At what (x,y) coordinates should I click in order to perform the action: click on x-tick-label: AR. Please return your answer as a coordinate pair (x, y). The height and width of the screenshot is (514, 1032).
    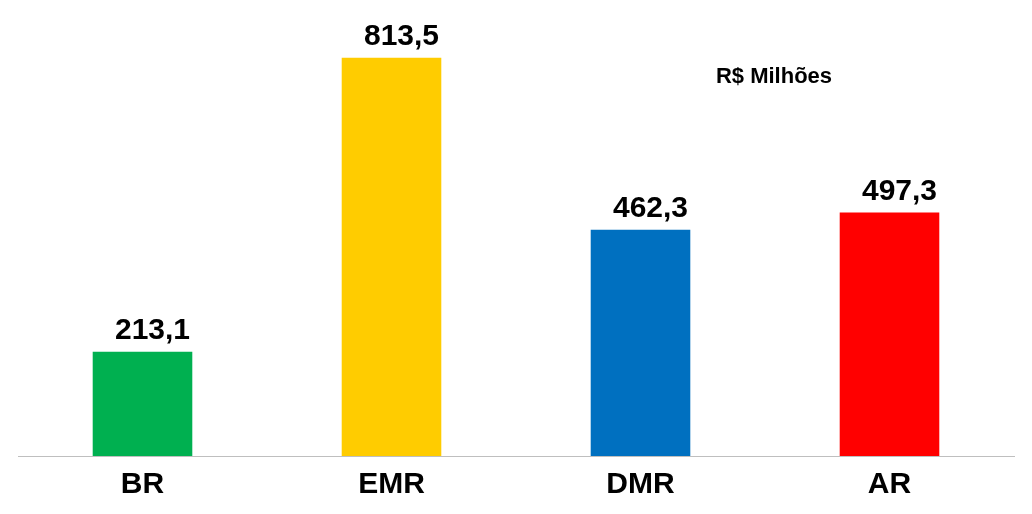
    Looking at the image, I should click on (889, 483).